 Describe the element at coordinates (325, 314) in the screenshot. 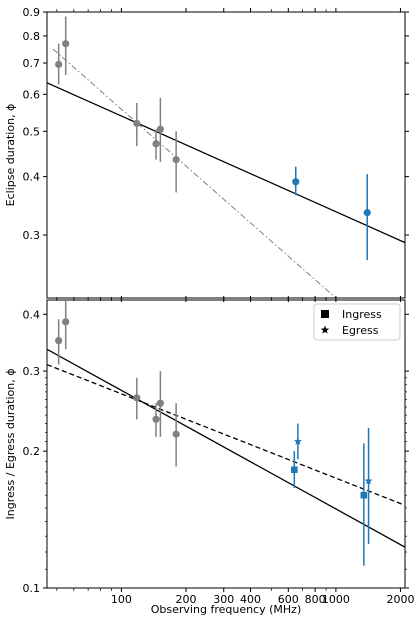

I see `legend-square-marker` at that location.